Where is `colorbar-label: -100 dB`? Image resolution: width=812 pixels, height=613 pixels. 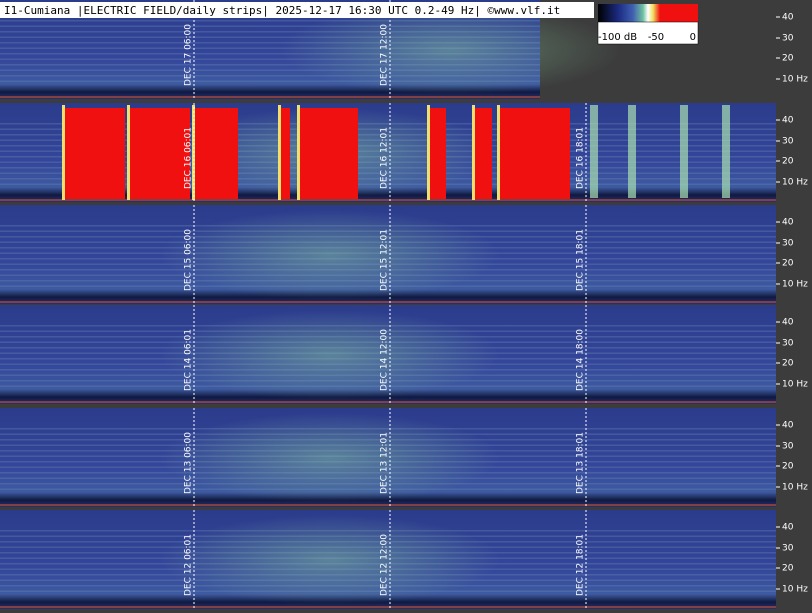
colorbar-label: -100 dB is located at coordinates (617, 37).